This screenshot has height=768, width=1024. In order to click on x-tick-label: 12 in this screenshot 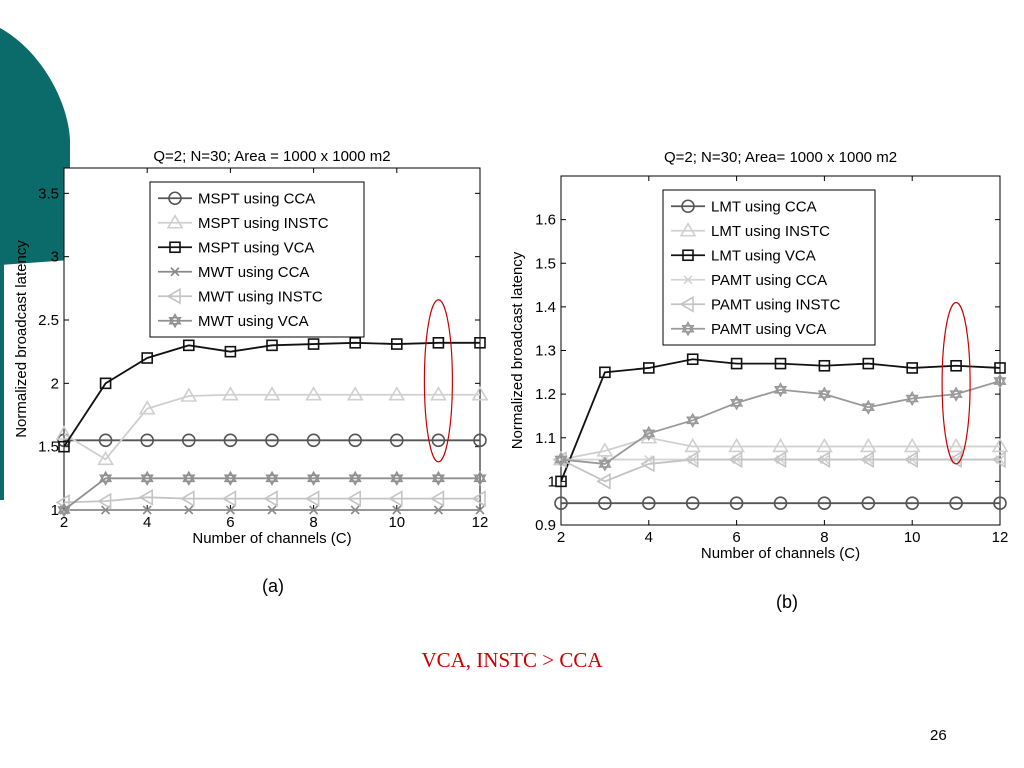, I will do `click(480, 522)`.